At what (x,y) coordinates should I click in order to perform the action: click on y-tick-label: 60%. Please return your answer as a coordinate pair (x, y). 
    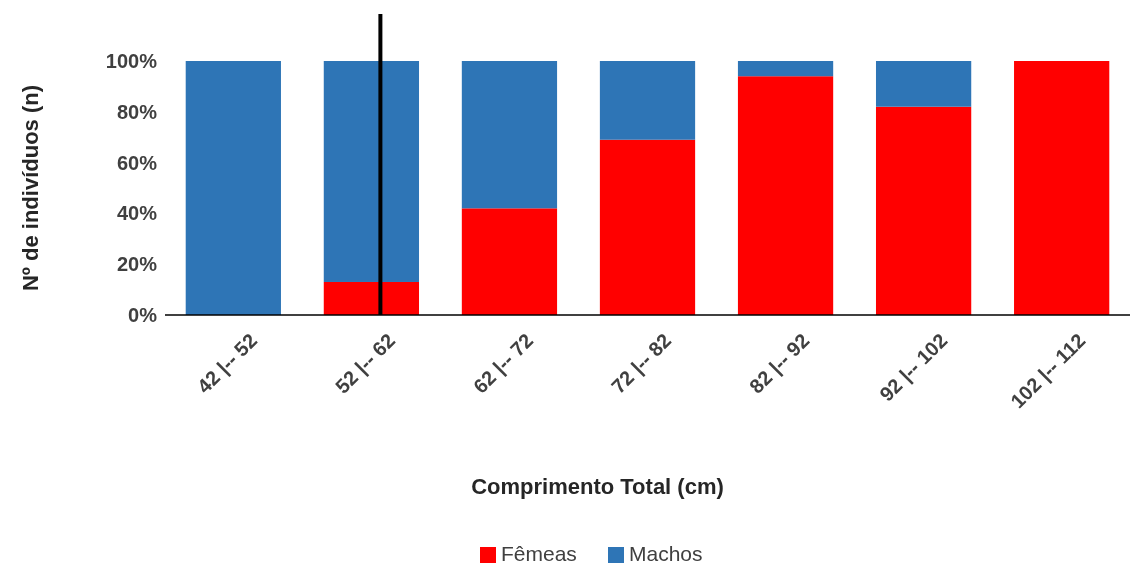
    Looking at the image, I should click on (137, 162).